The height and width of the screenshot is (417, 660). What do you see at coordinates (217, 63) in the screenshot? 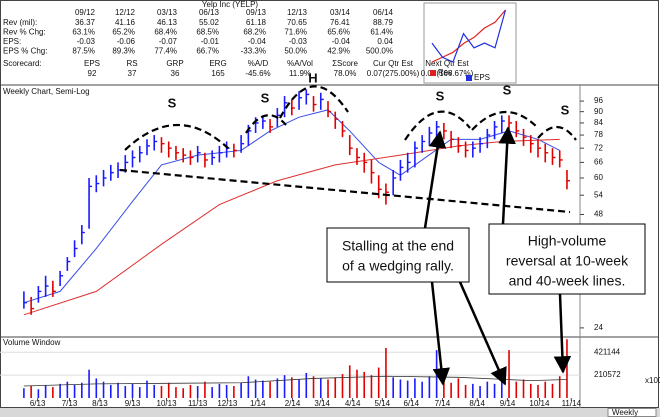
I see `score-name: ERG` at bounding box center [217, 63].